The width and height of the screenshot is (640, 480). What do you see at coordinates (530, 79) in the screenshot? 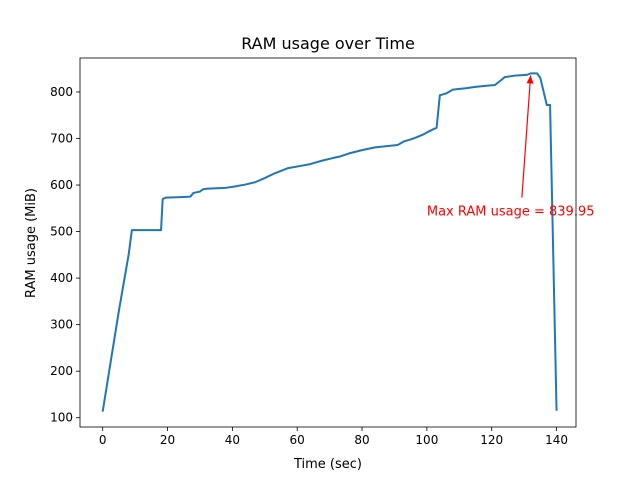
I see `annotation-arrow-head` at bounding box center [530, 79].